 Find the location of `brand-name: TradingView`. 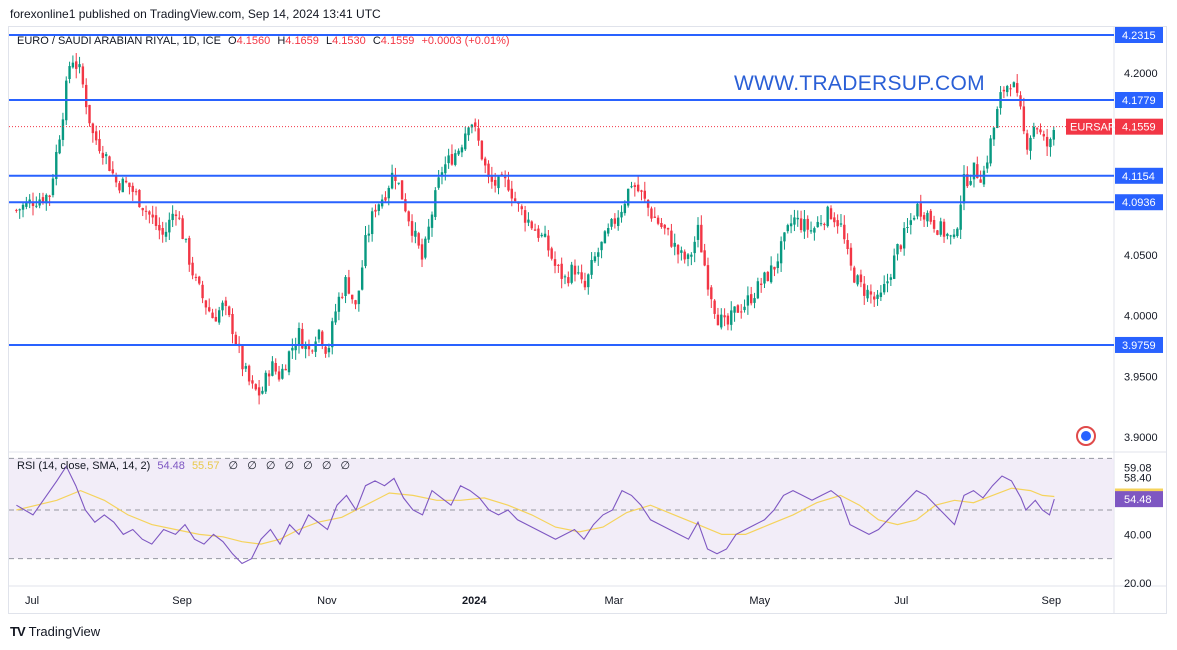

brand-name: TradingView is located at coordinates (64, 631).